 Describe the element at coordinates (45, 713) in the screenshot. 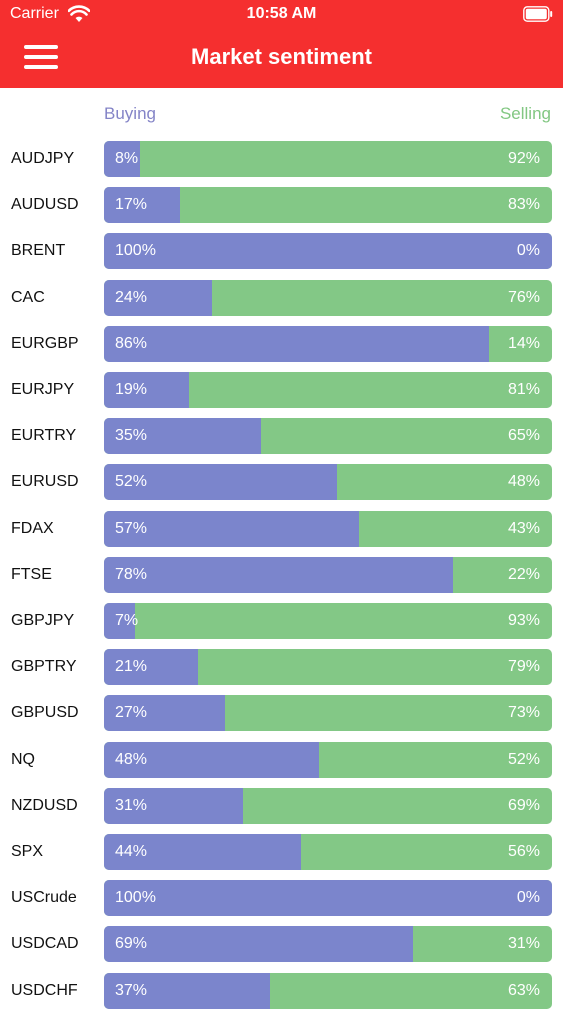

I see `symbol-label: GBPUSD` at that location.